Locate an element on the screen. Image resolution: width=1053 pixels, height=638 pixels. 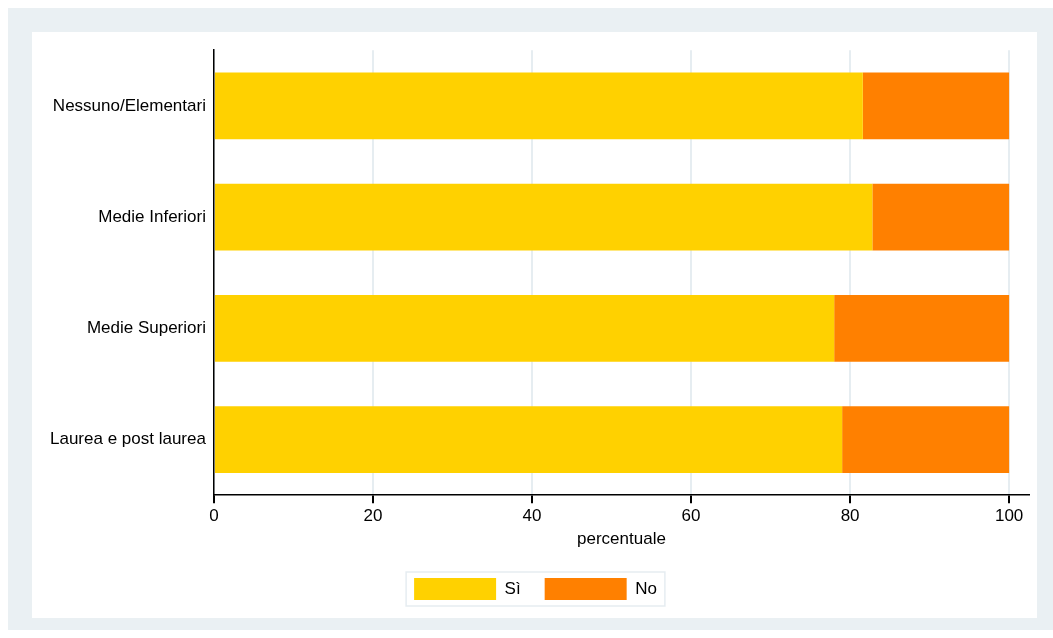
y-tick-label: Medie Superiori is located at coordinates (146, 328).